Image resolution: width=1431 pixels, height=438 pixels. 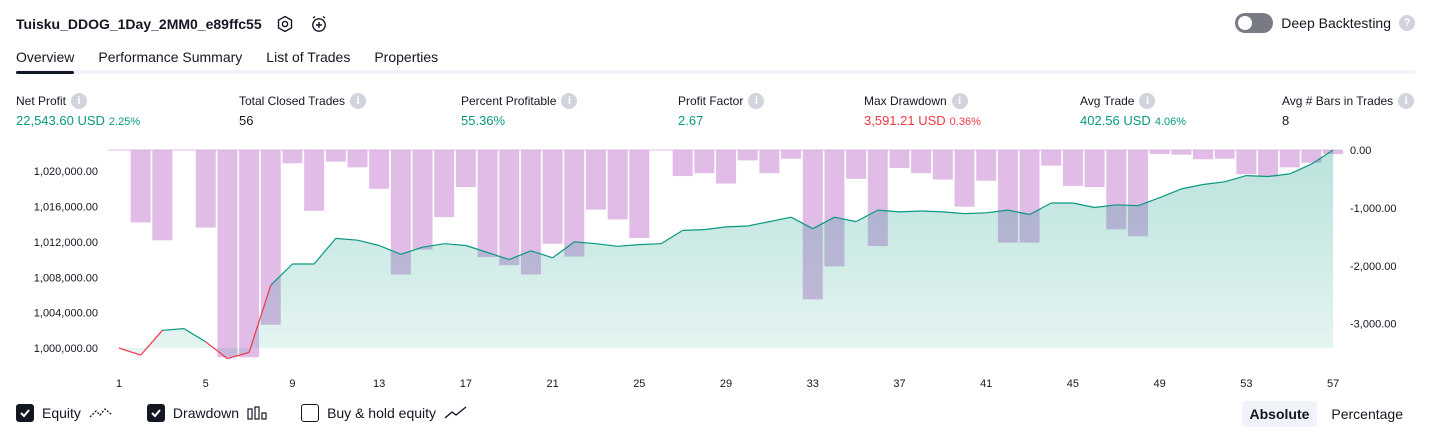 What do you see at coordinates (124, 122) in the screenshot?
I see `metric-pct: 2.25%` at bounding box center [124, 122].